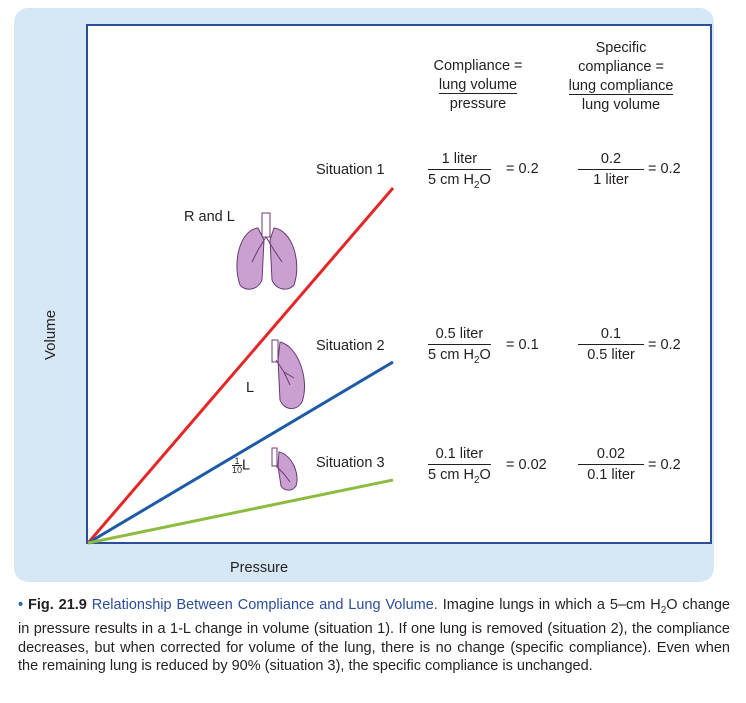  I want to click on situation-1-specific-fraction: 0.2 1 liter, so click(611, 169).